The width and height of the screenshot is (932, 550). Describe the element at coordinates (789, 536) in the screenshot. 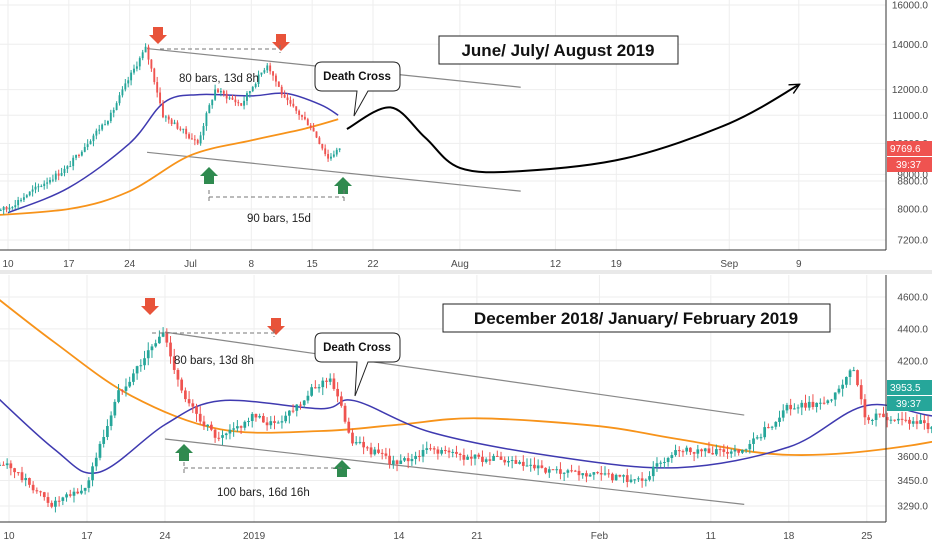

I see `x-tick-label: 18` at that location.